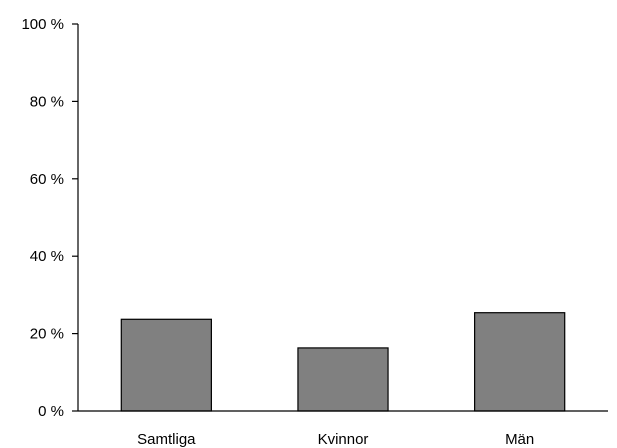  Describe the element at coordinates (166, 365) in the screenshot. I see `bar-samtliga` at that location.